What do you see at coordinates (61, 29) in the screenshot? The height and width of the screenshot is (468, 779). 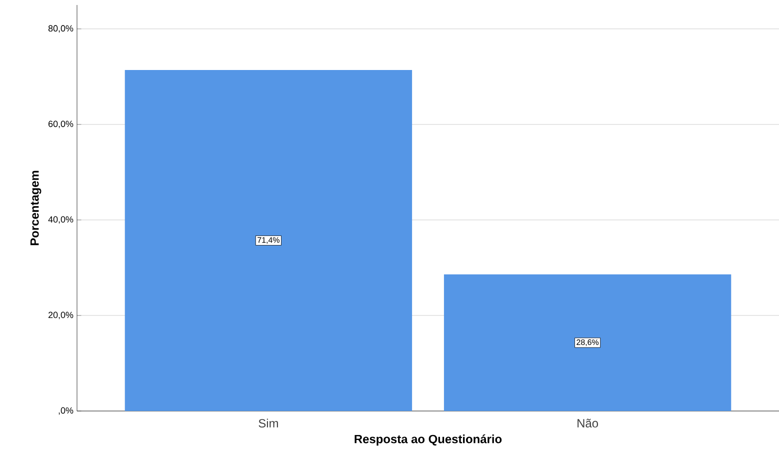 I see `y-tick-label: 80,0%` at bounding box center [61, 29].